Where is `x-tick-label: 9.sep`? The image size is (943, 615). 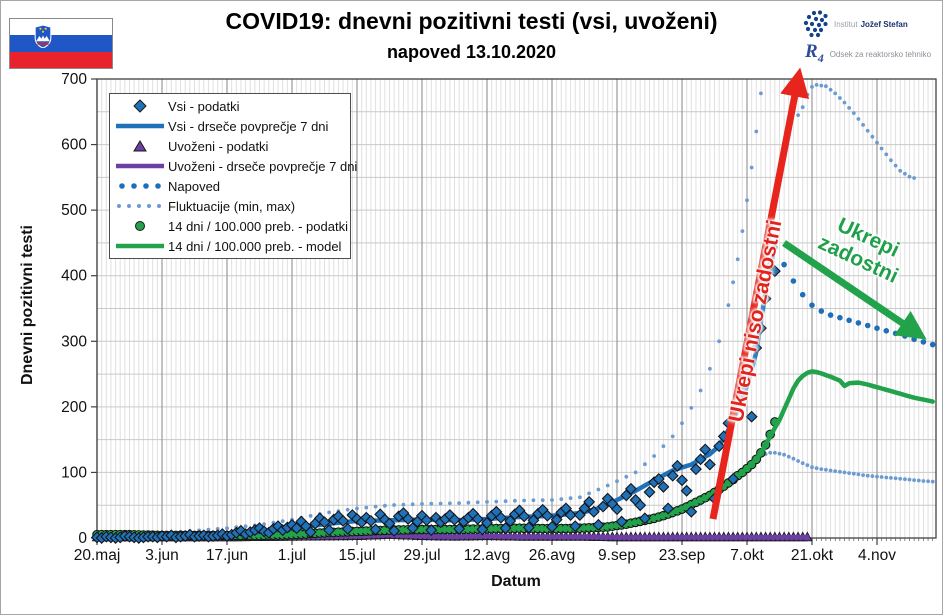 x-tick-label: 9.sep is located at coordinates (617, 555).